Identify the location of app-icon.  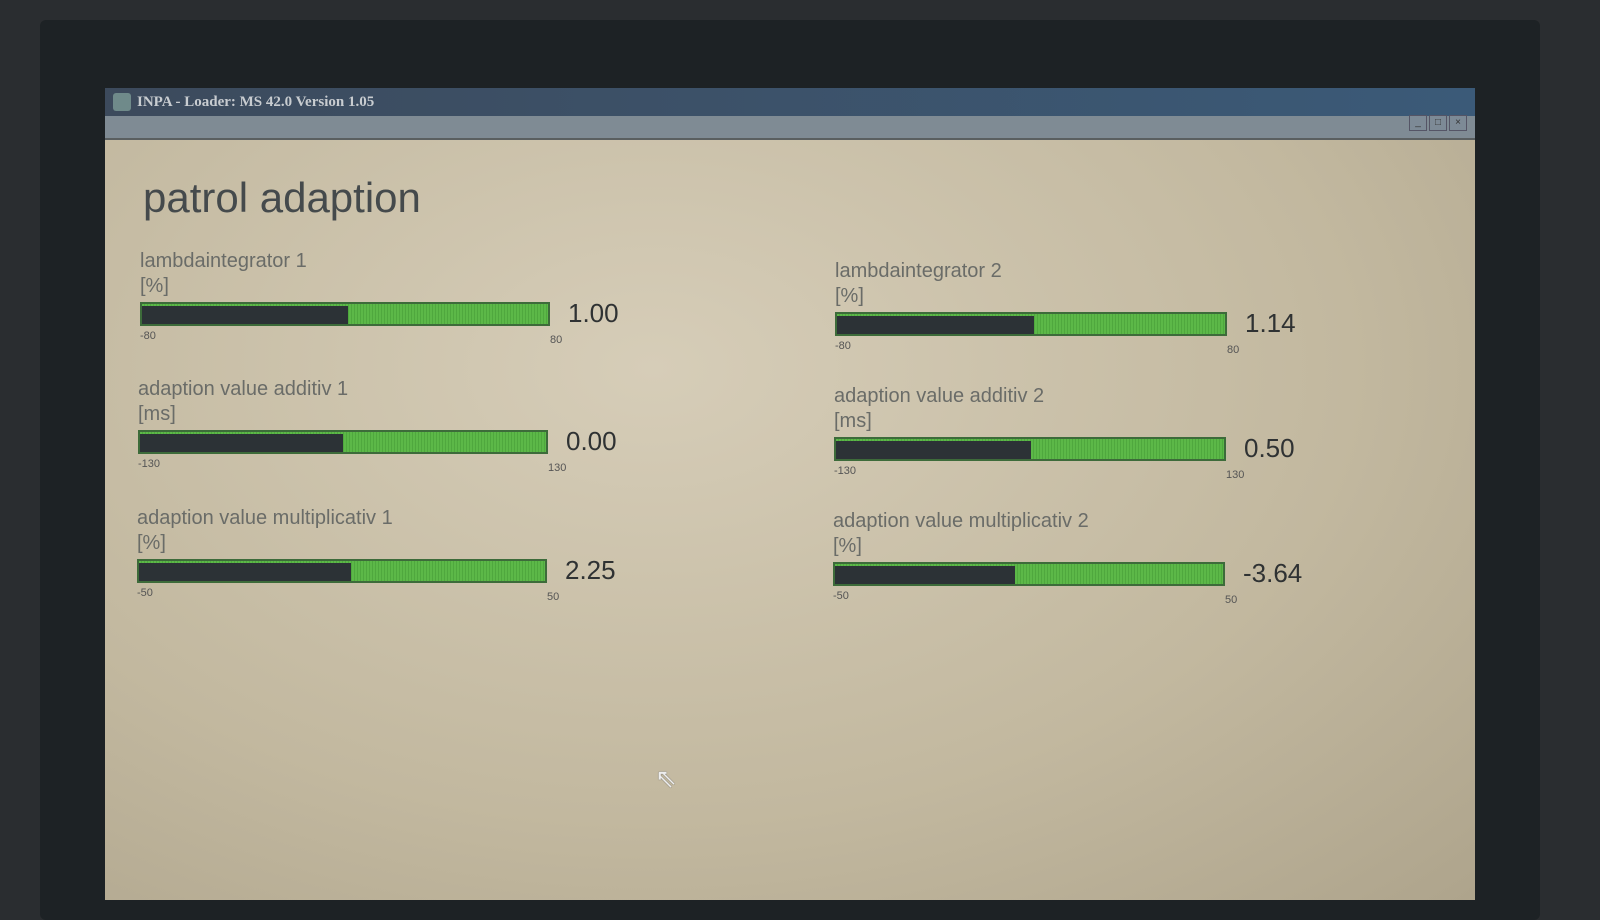
(122, 102).